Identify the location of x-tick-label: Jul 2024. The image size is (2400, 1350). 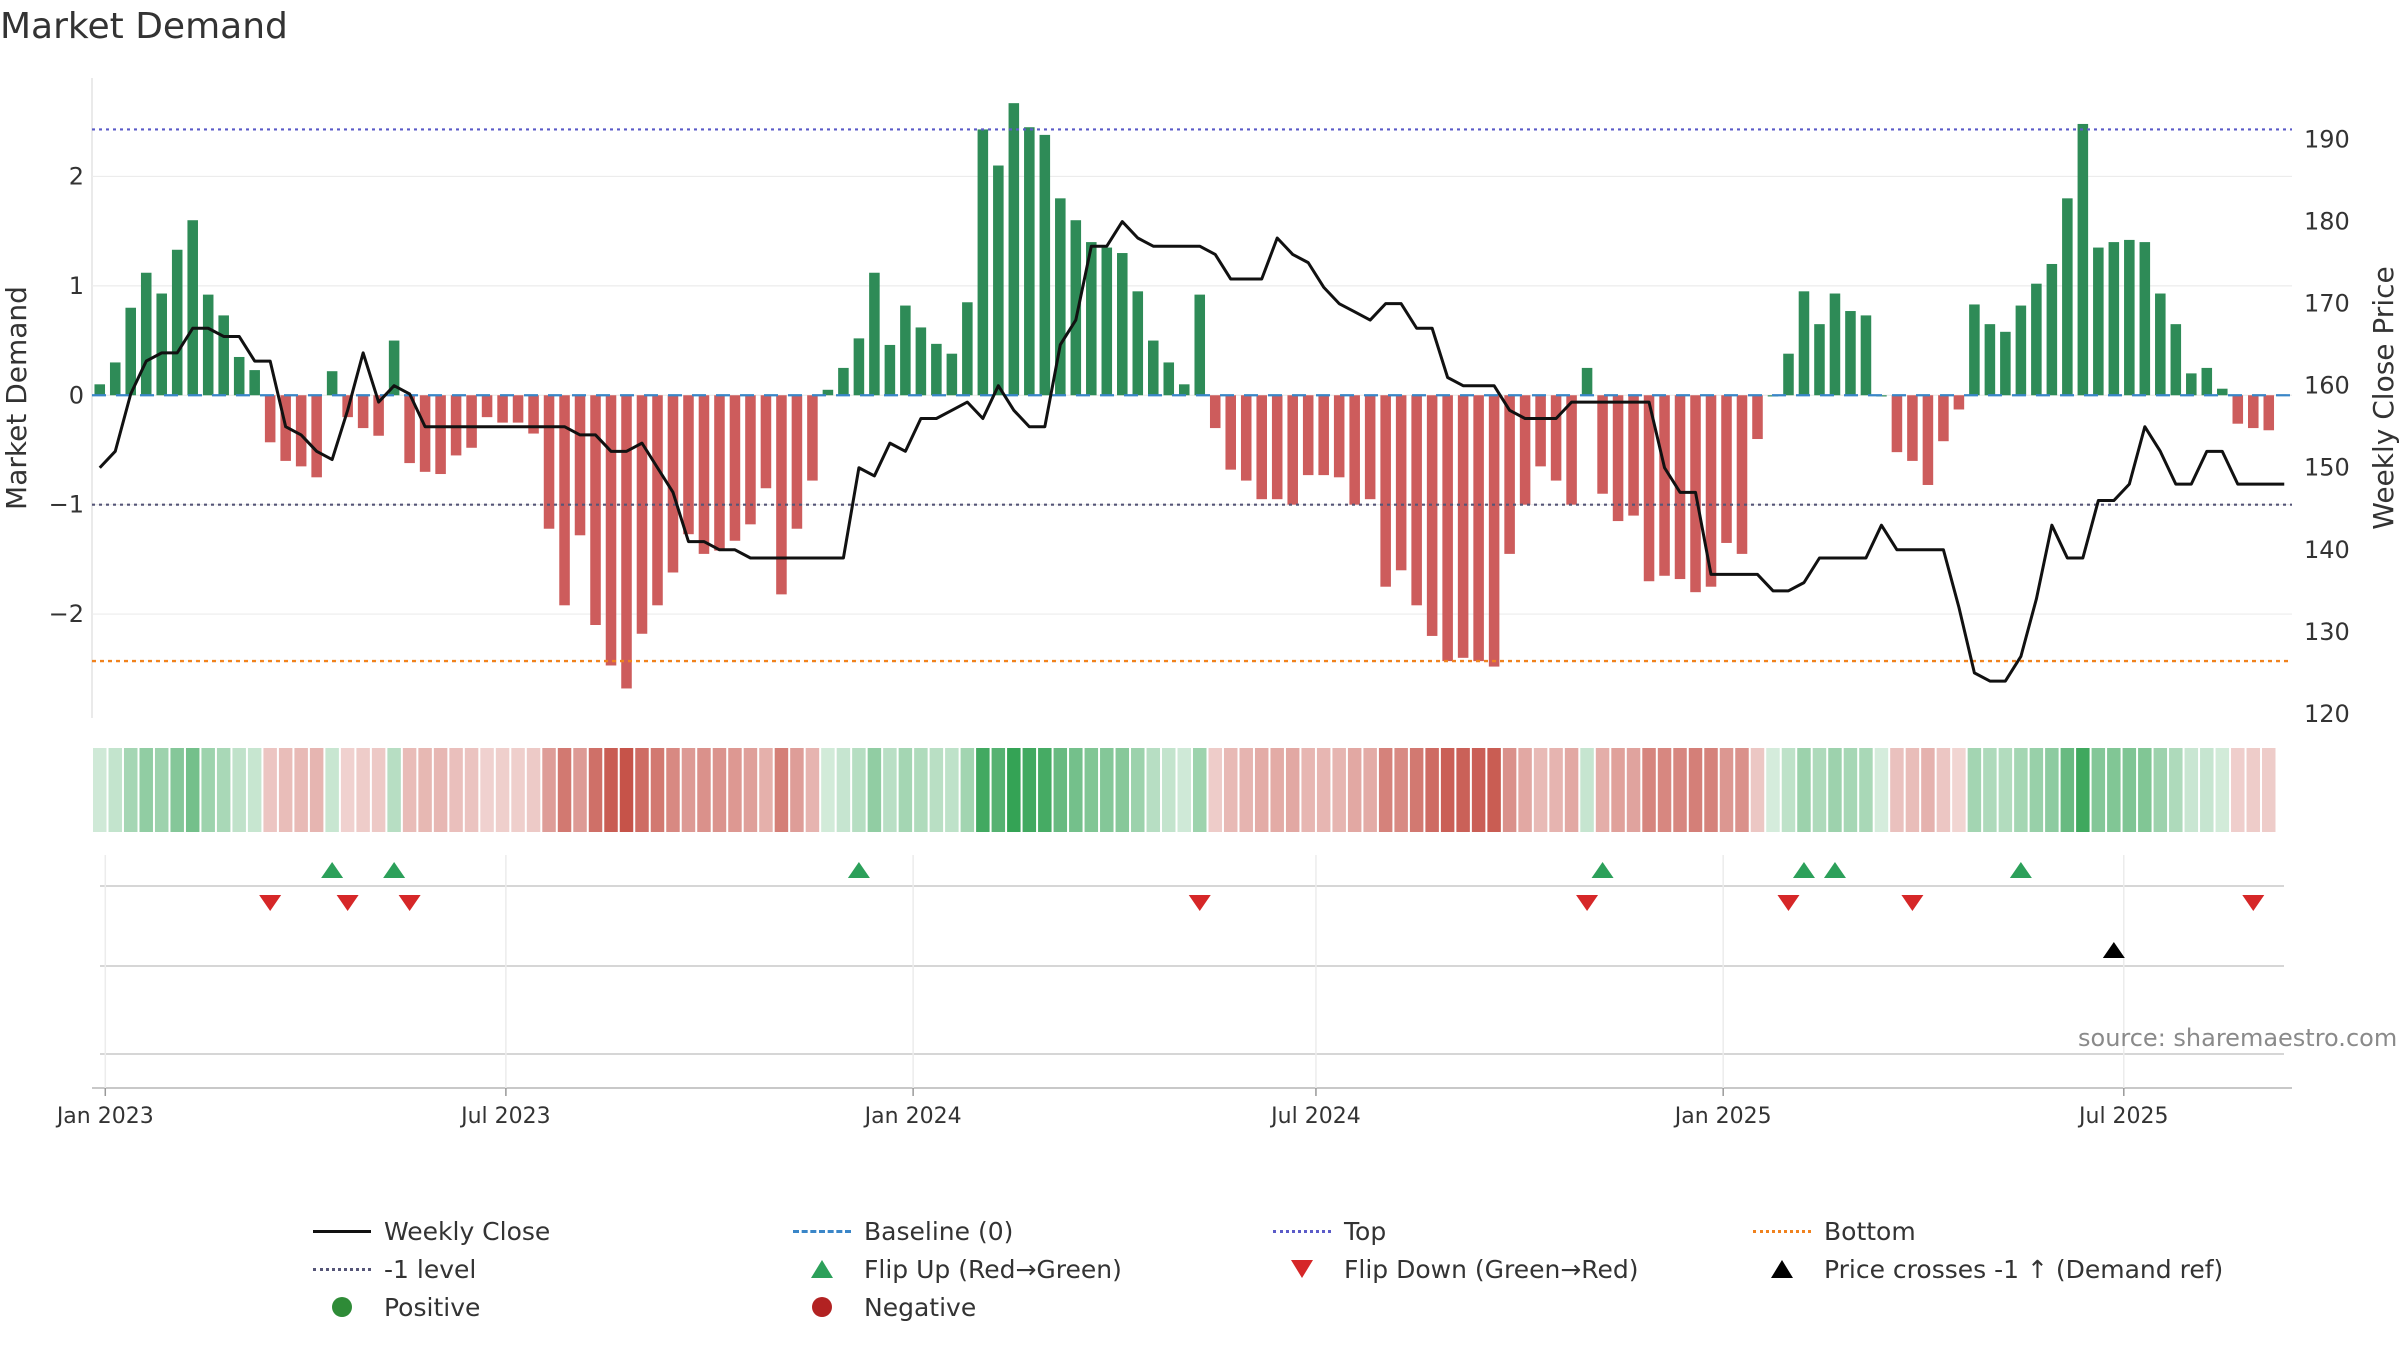
(1315, 1116).